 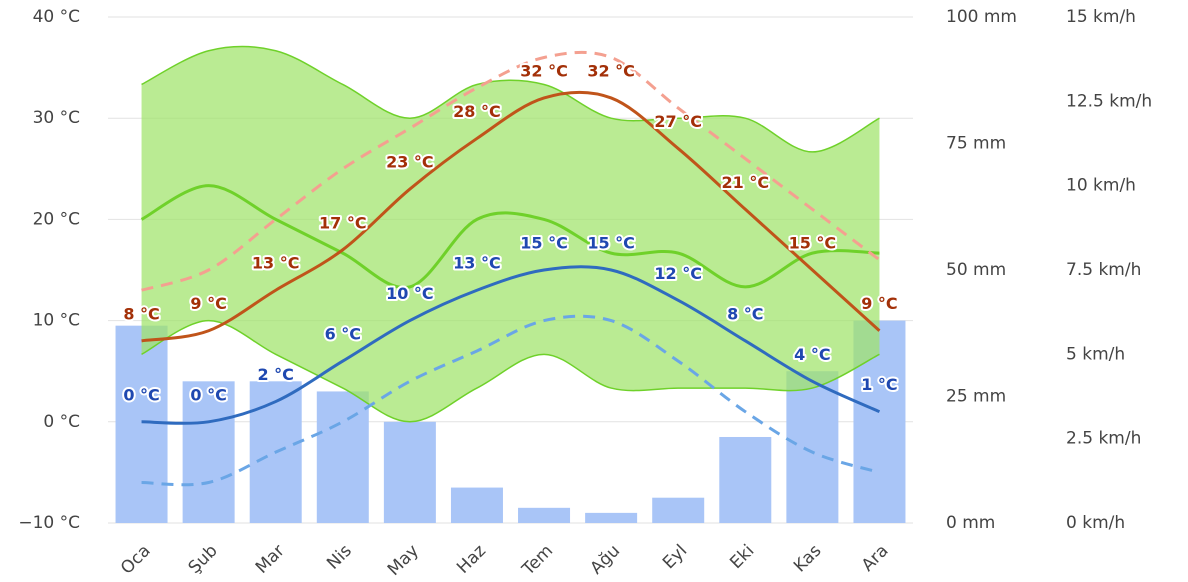 What do you see at coordinates (510, 371) in the screenshot?
I see `wind-lower-line` at bounding box center [510, 371].